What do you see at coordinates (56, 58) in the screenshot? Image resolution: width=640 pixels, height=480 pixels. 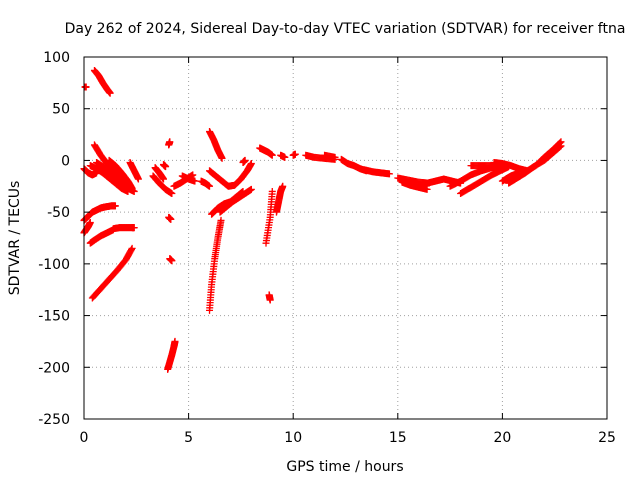 I see `y-tick-label: 100` at bounding box center [56, 58].